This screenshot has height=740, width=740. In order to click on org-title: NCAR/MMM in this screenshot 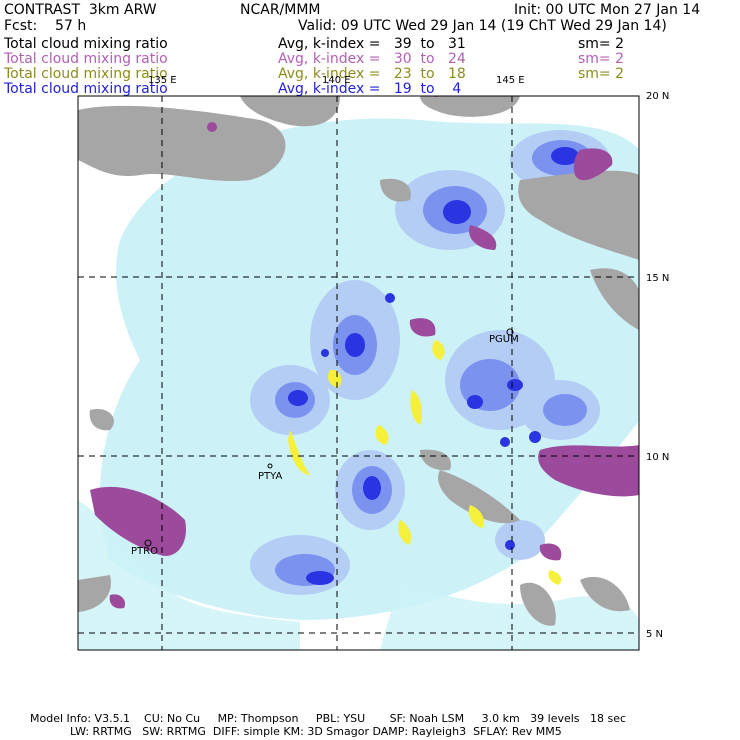, I will do `click(280, 10)`.